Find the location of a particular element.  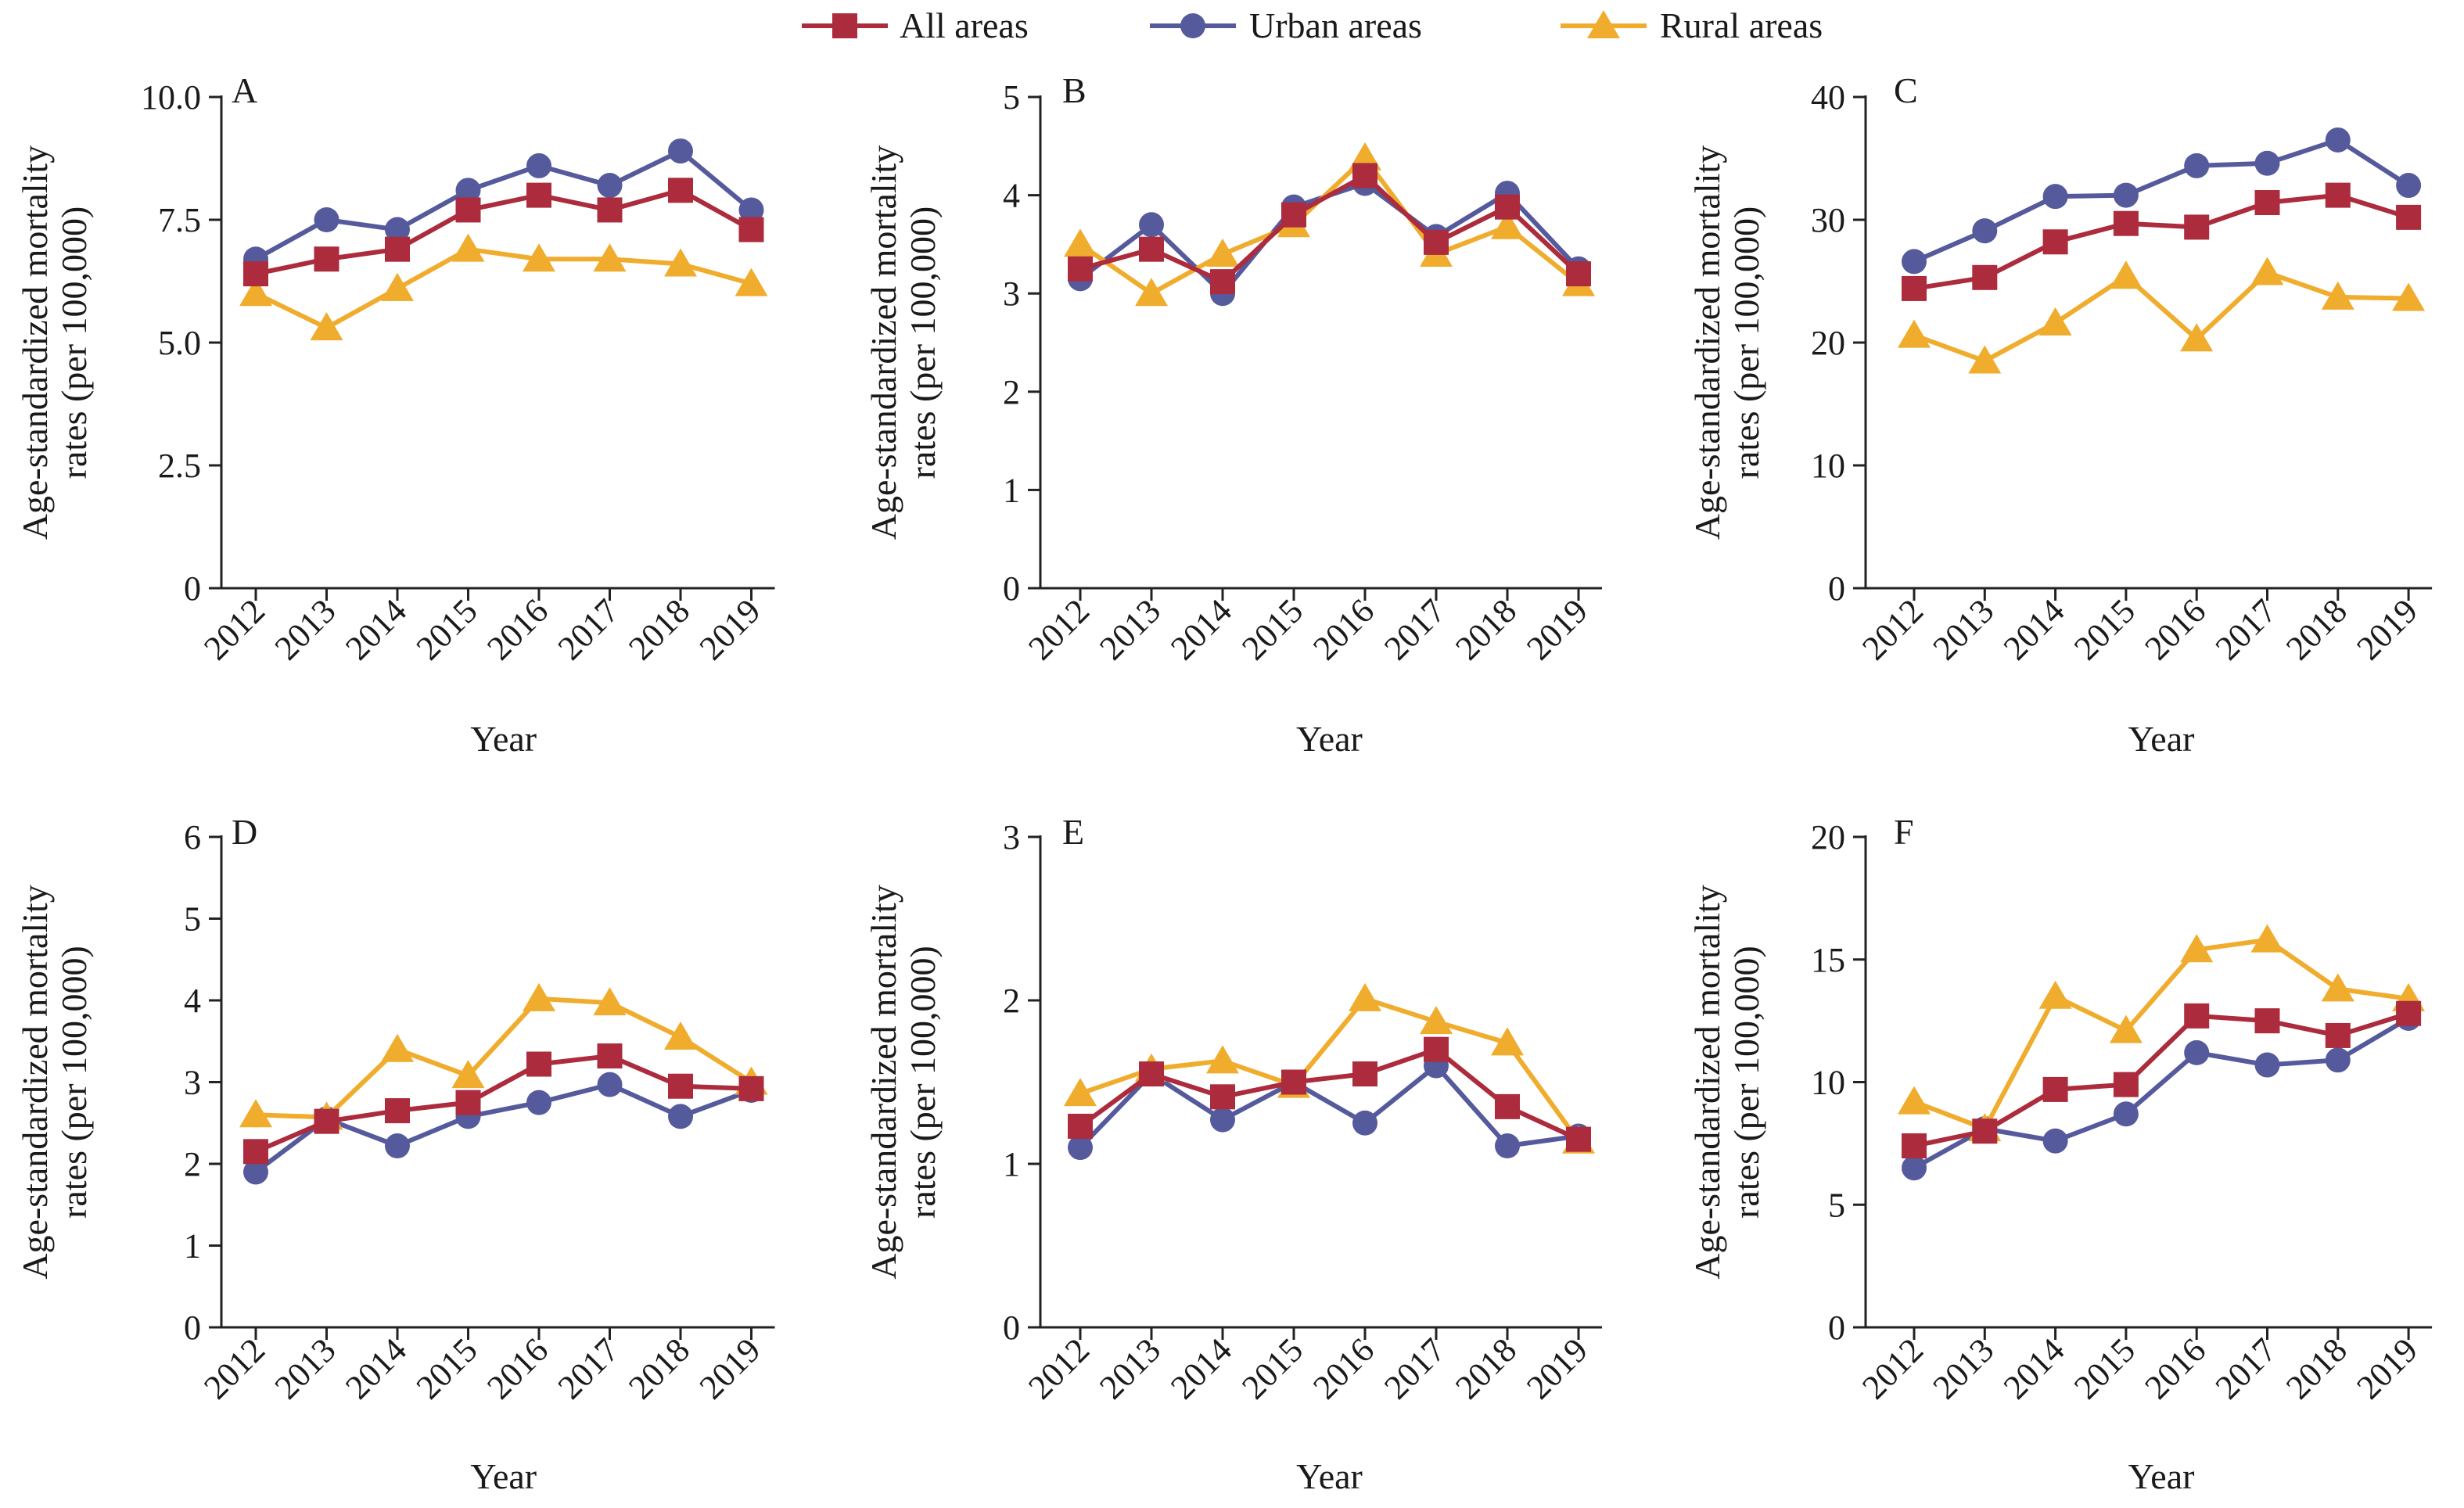

y-tick-label: 6 is located at coordinates (192, 837).